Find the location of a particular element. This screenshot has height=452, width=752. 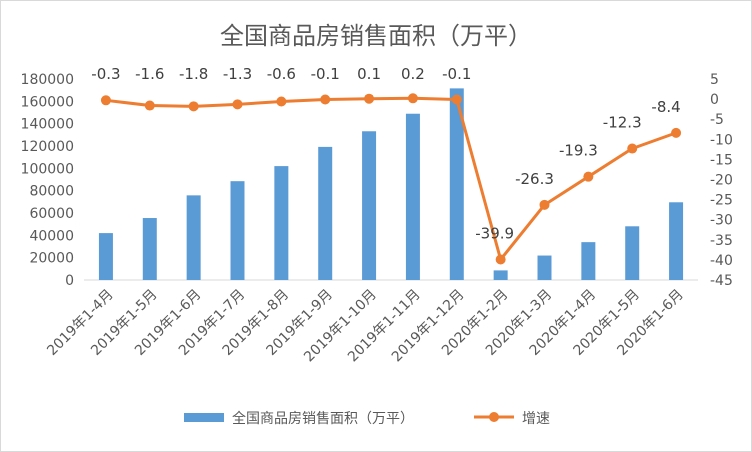

data-label: -8.4 is located at coordinates (665, 107).